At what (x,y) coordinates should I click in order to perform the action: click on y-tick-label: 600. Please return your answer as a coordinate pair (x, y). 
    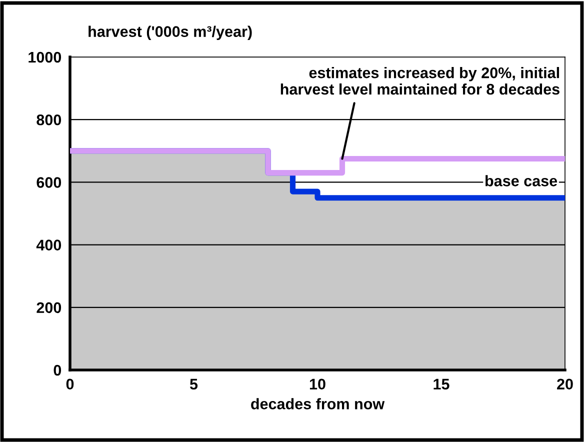
    Looking at the image, I should click on (49, 182).